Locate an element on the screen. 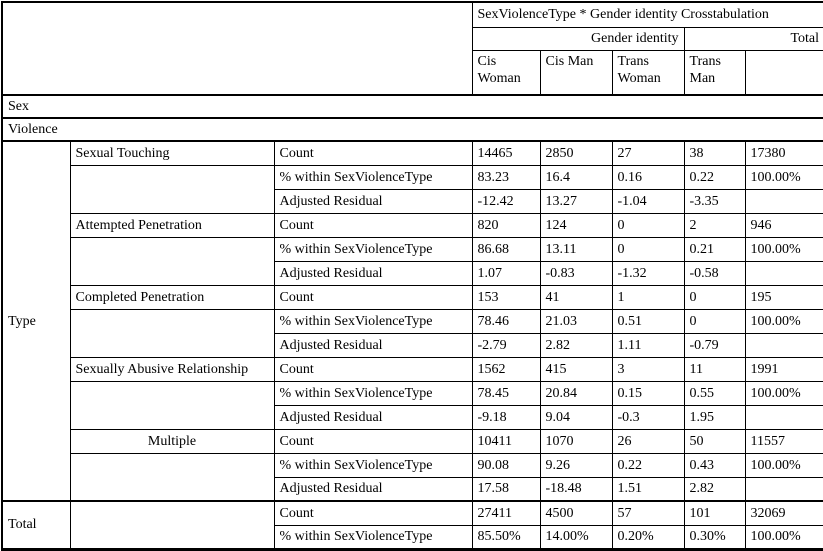 Image resolution: width=823 pixels, height=551 pixels. data-cell: 10411 is located at coordinates (506, 441).